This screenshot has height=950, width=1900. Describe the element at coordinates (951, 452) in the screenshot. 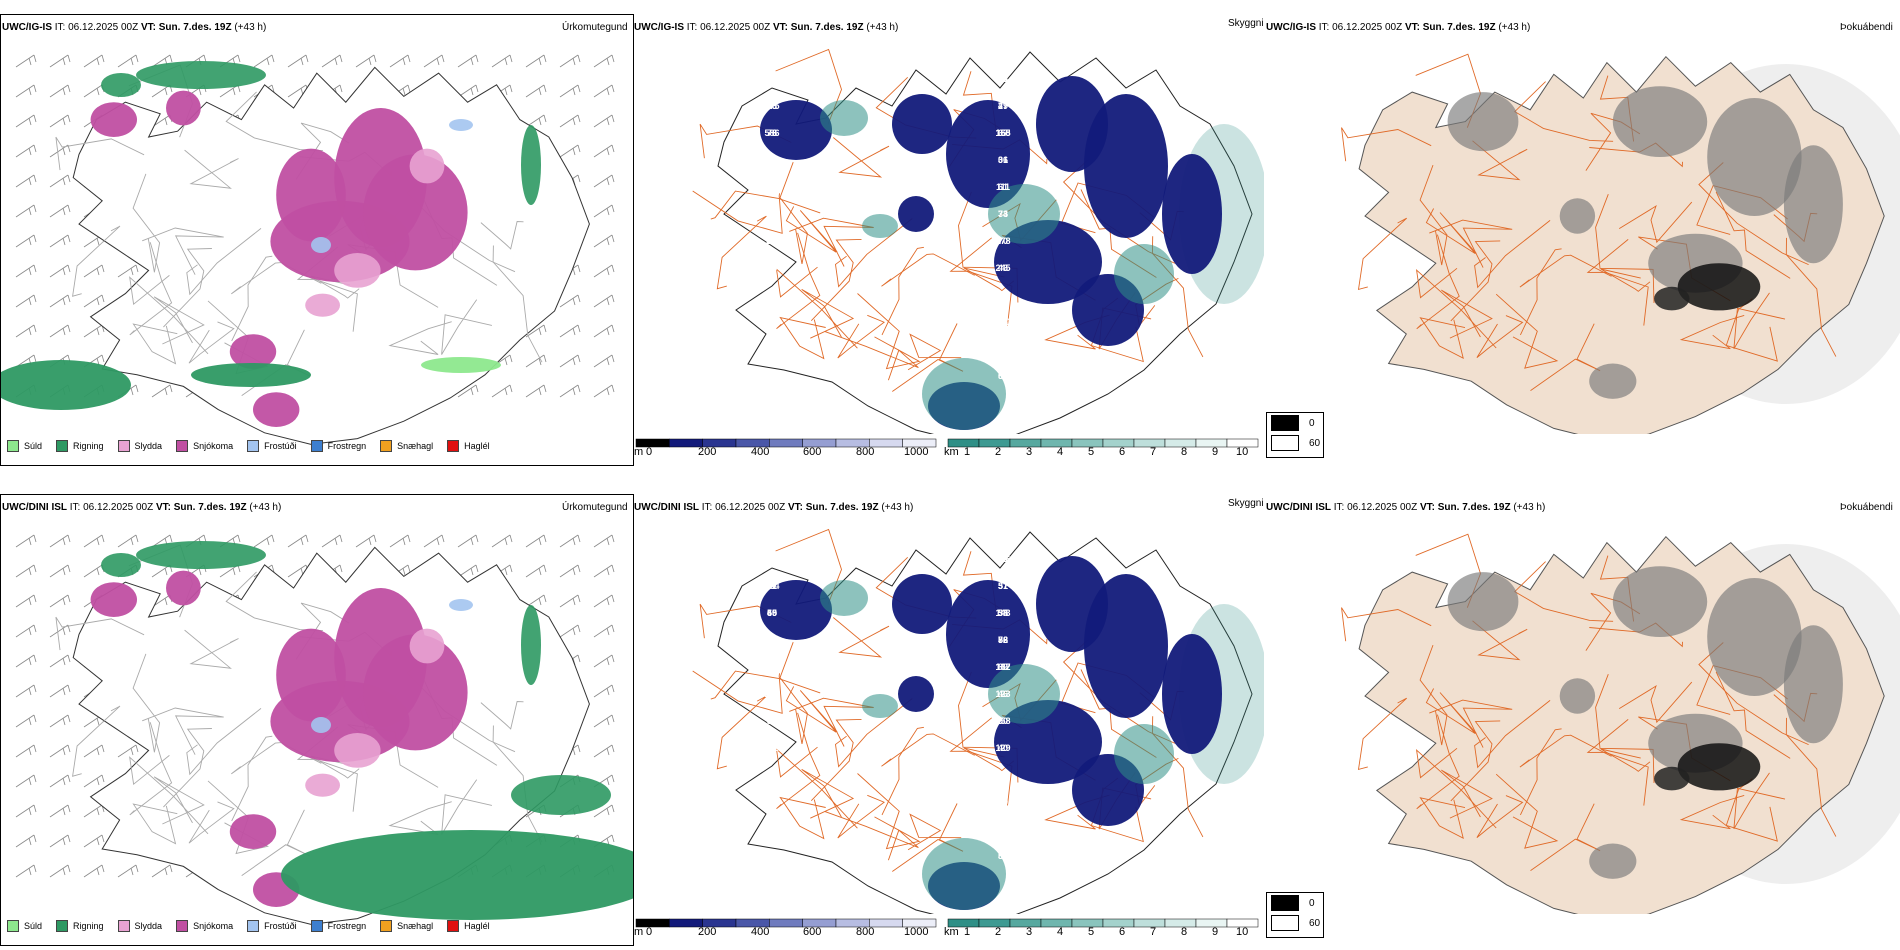

I see `vis-unit: km` at that location.